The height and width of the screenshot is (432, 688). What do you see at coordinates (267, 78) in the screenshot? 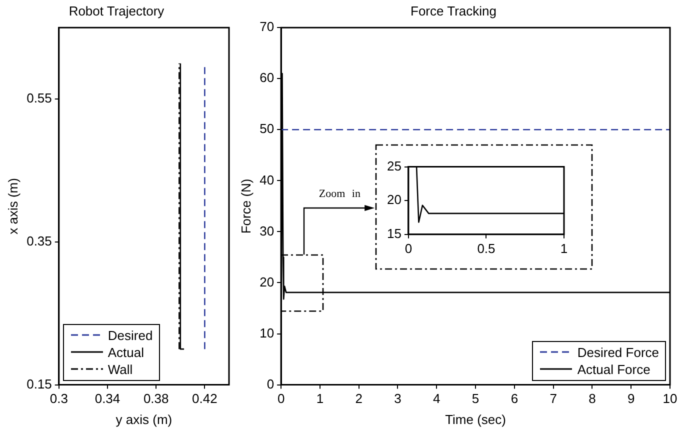
I see `y-tick-label: 60` at bounding box center [267, 78].